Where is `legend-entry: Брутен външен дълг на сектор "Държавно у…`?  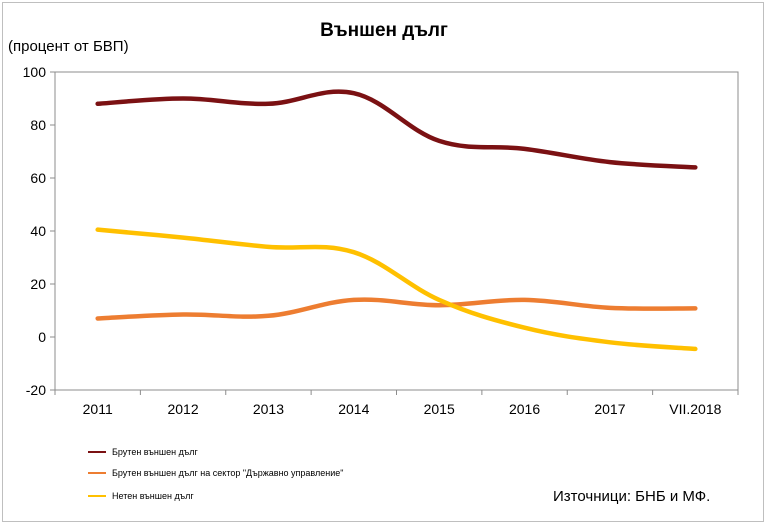
legend-entry: Брутен външен дълг на сектор "Държавно у… is located at coordinates (227, 473).